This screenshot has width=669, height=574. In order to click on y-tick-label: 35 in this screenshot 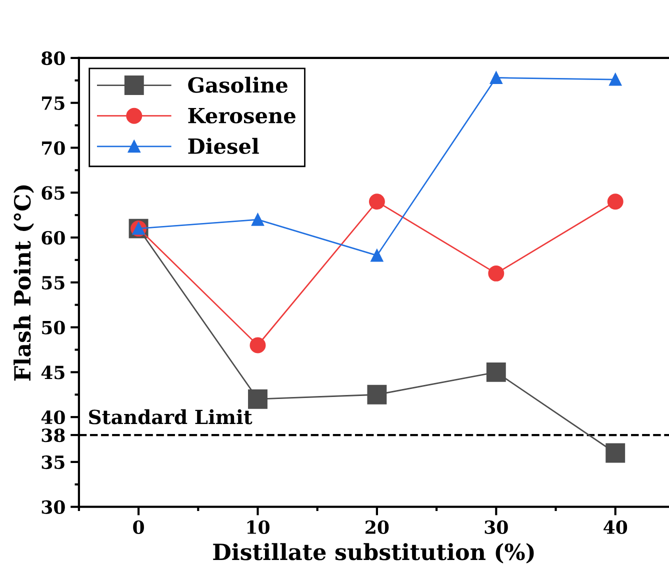, I will do `click(53, 462)`.